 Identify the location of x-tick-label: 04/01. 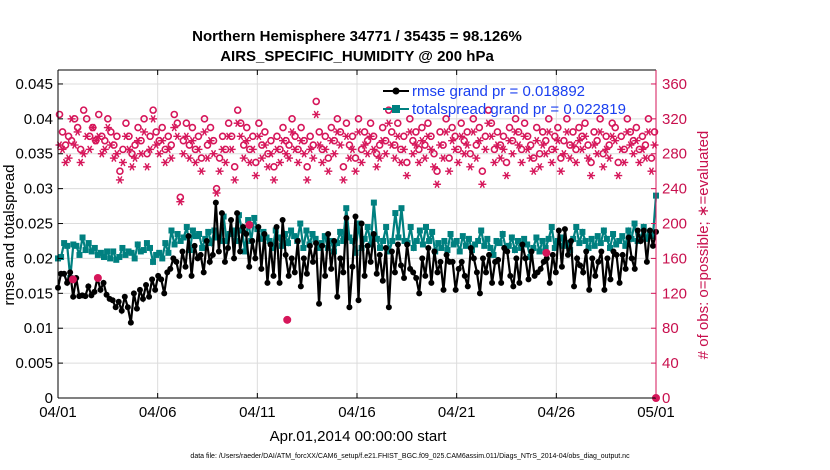
(58, 412).